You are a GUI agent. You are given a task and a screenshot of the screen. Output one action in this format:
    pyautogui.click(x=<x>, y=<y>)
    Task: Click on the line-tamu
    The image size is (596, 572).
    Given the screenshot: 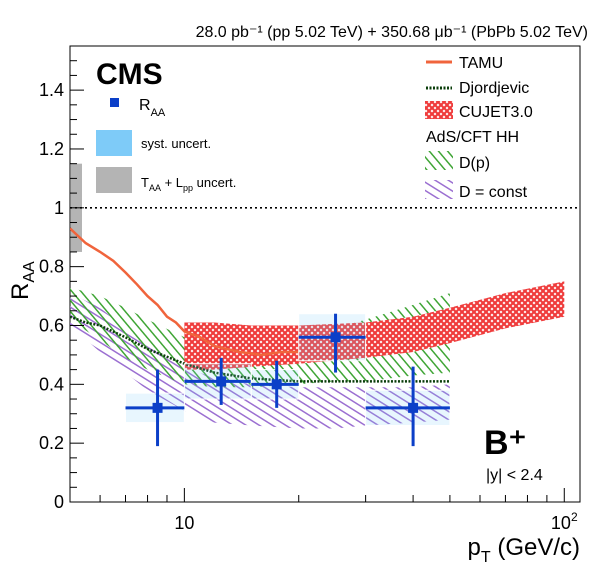 What is the action you would take?
    pyautogui.click(x=184, y=292)
    